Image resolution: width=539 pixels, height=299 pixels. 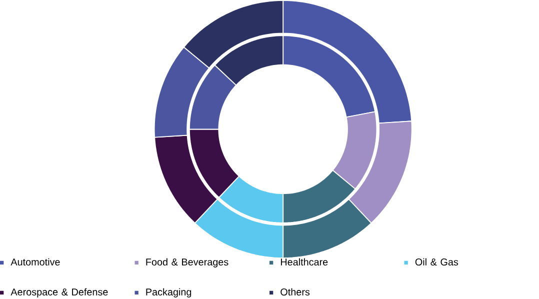 What do you see at coordinates (35, 262) in the screenshot?
I see `legend-label: Automotive` at bounding box center [35, 262].